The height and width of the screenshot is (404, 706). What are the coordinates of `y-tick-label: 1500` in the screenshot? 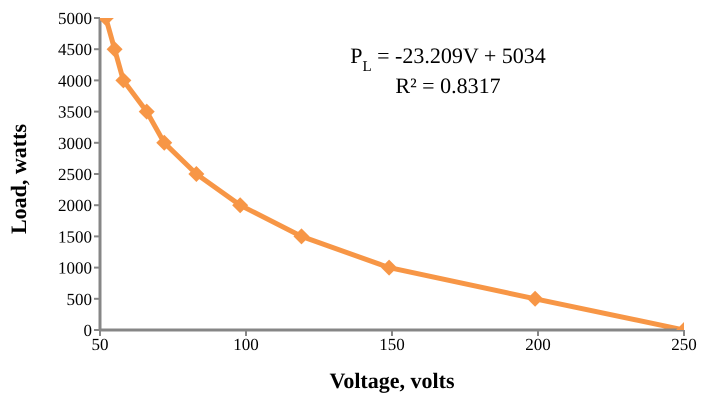 It's located at (75, 236).